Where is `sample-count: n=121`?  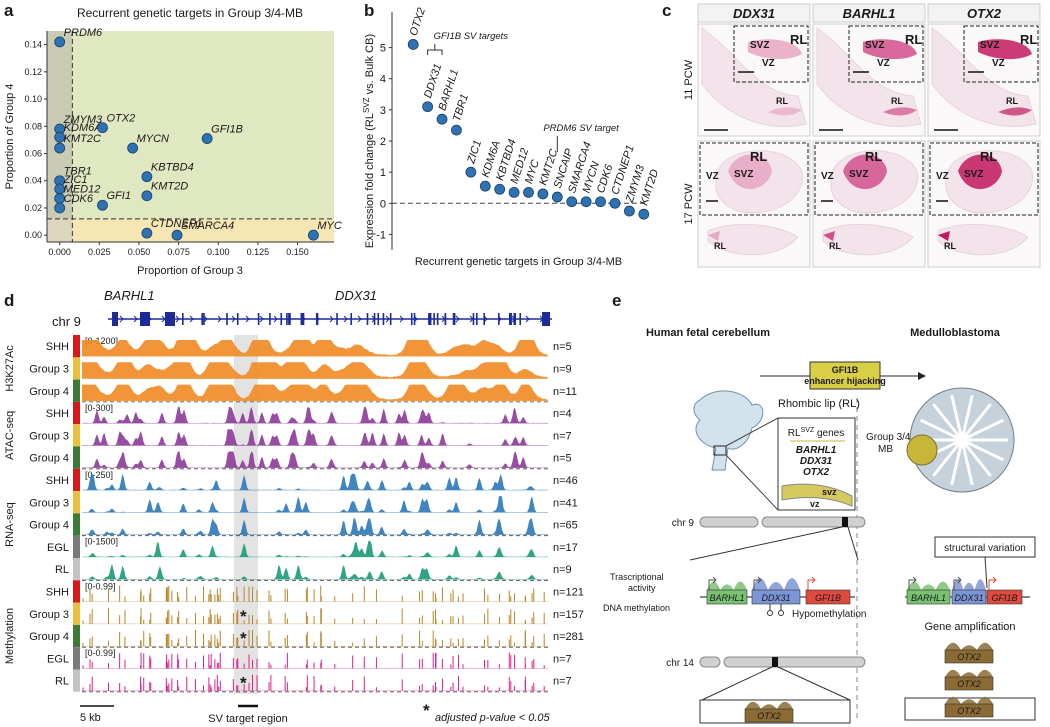
sample-count: n=121 is located at coordinates (568, 592).